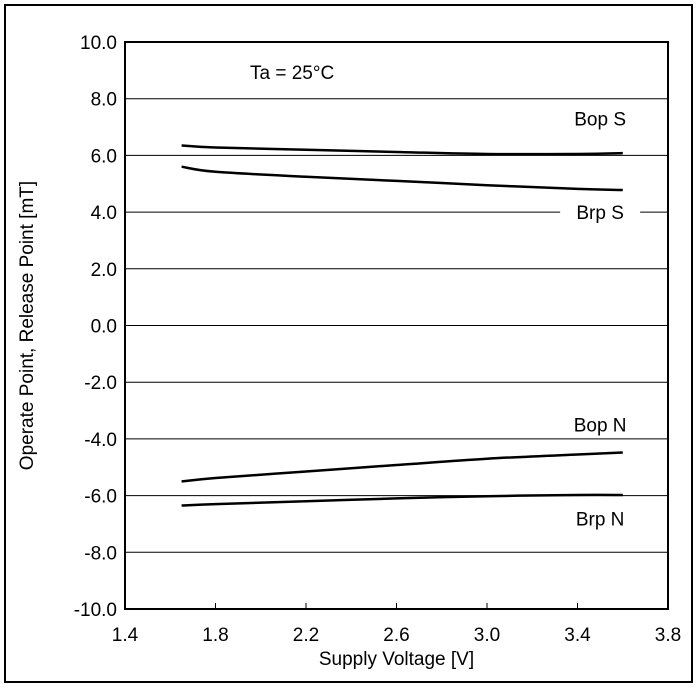 The image size is (699, 689). I want to click on x-axis-label: Supply Voltage [V], so click(396, 659).